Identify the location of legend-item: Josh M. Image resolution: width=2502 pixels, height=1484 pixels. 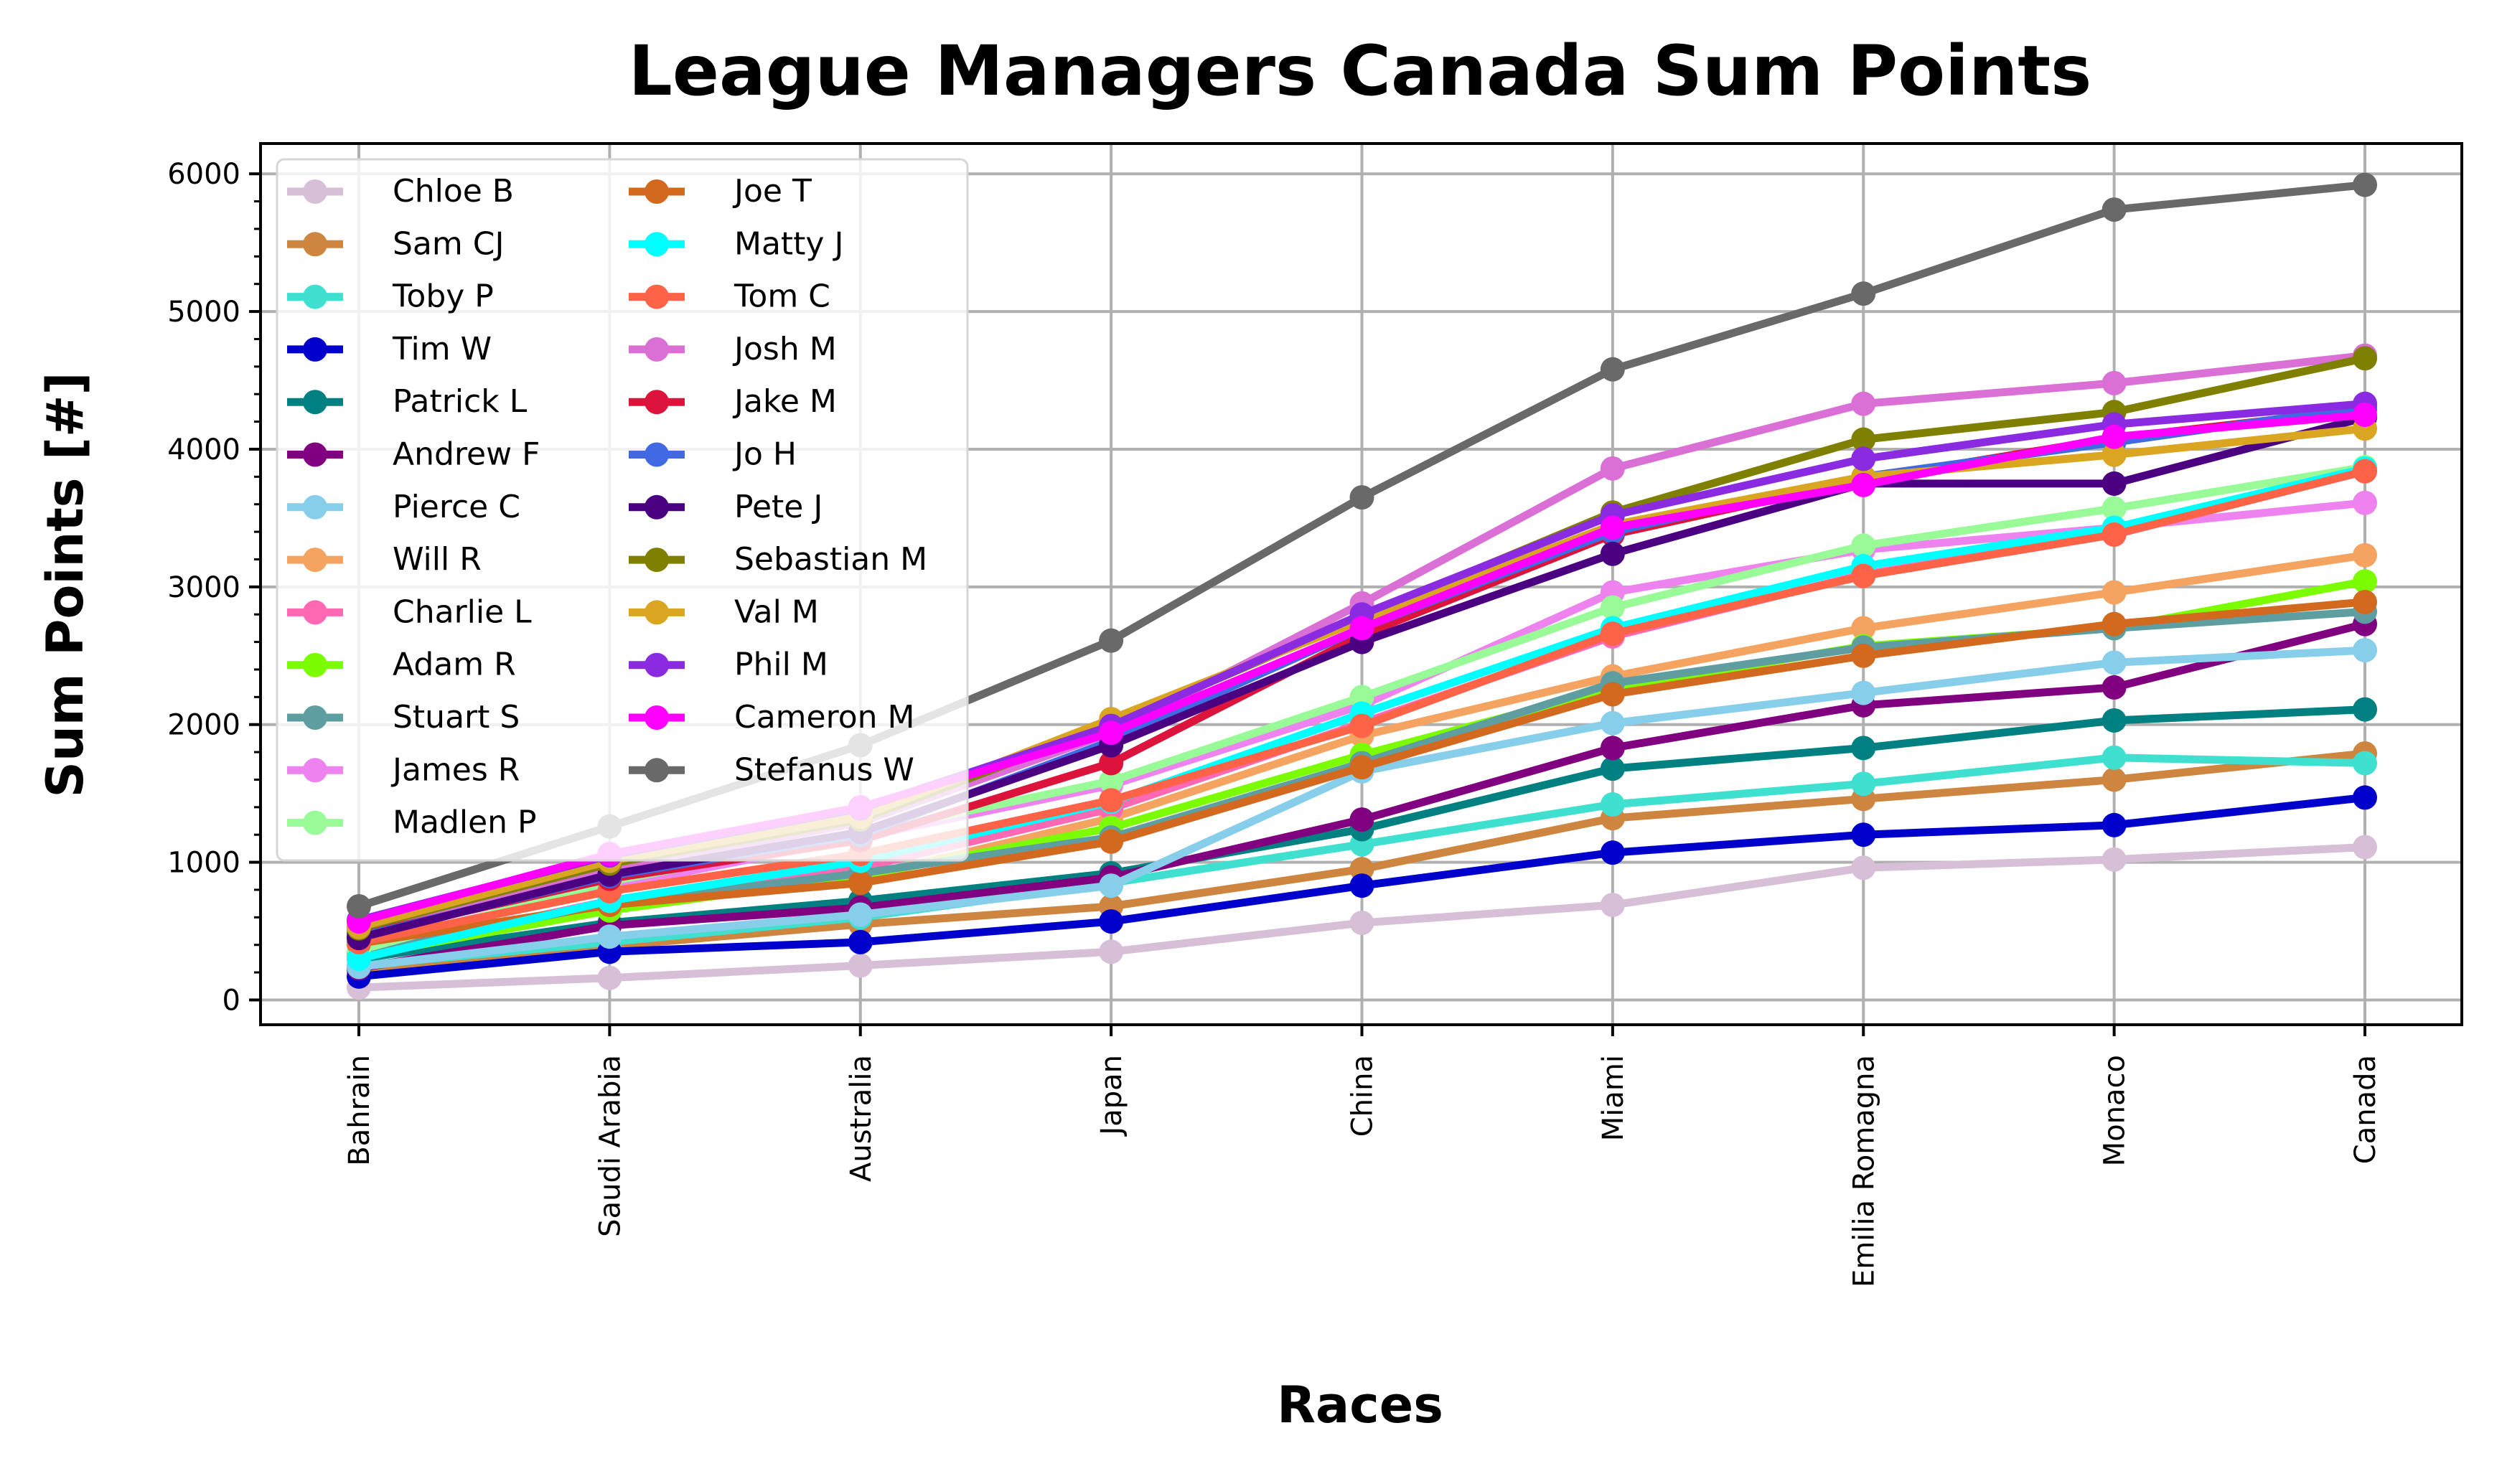
(733, 349).